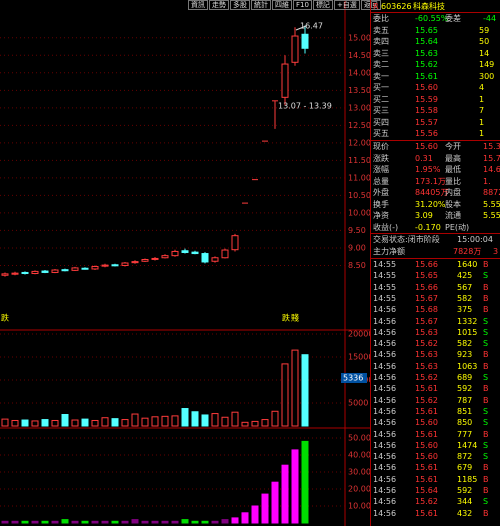 The height and width of the screenshot is (526, 500). What do you see at coordinates (322, 5) in the screenshot?
I see `toolbar-button: 標記` at bounding box center [322, 5].